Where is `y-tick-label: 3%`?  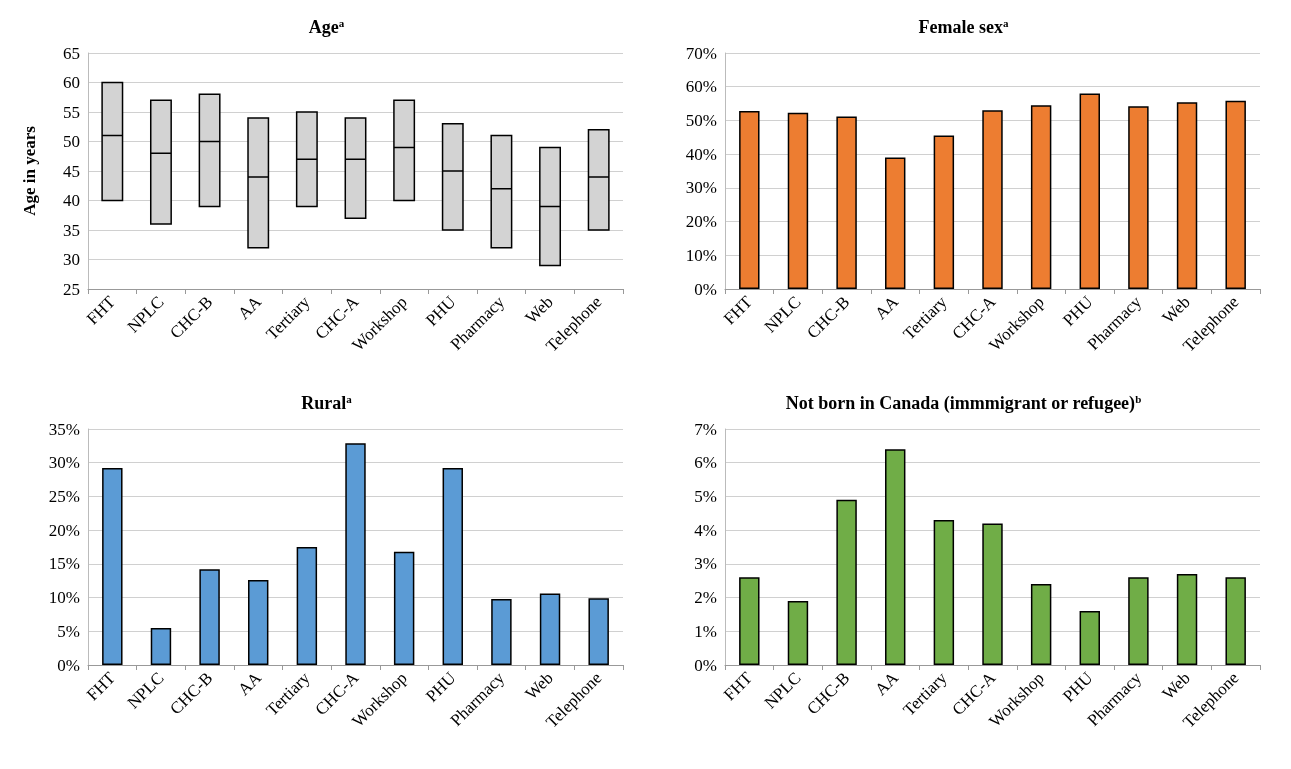 y-tick-label: 3% is located at coordinates (705, 564).